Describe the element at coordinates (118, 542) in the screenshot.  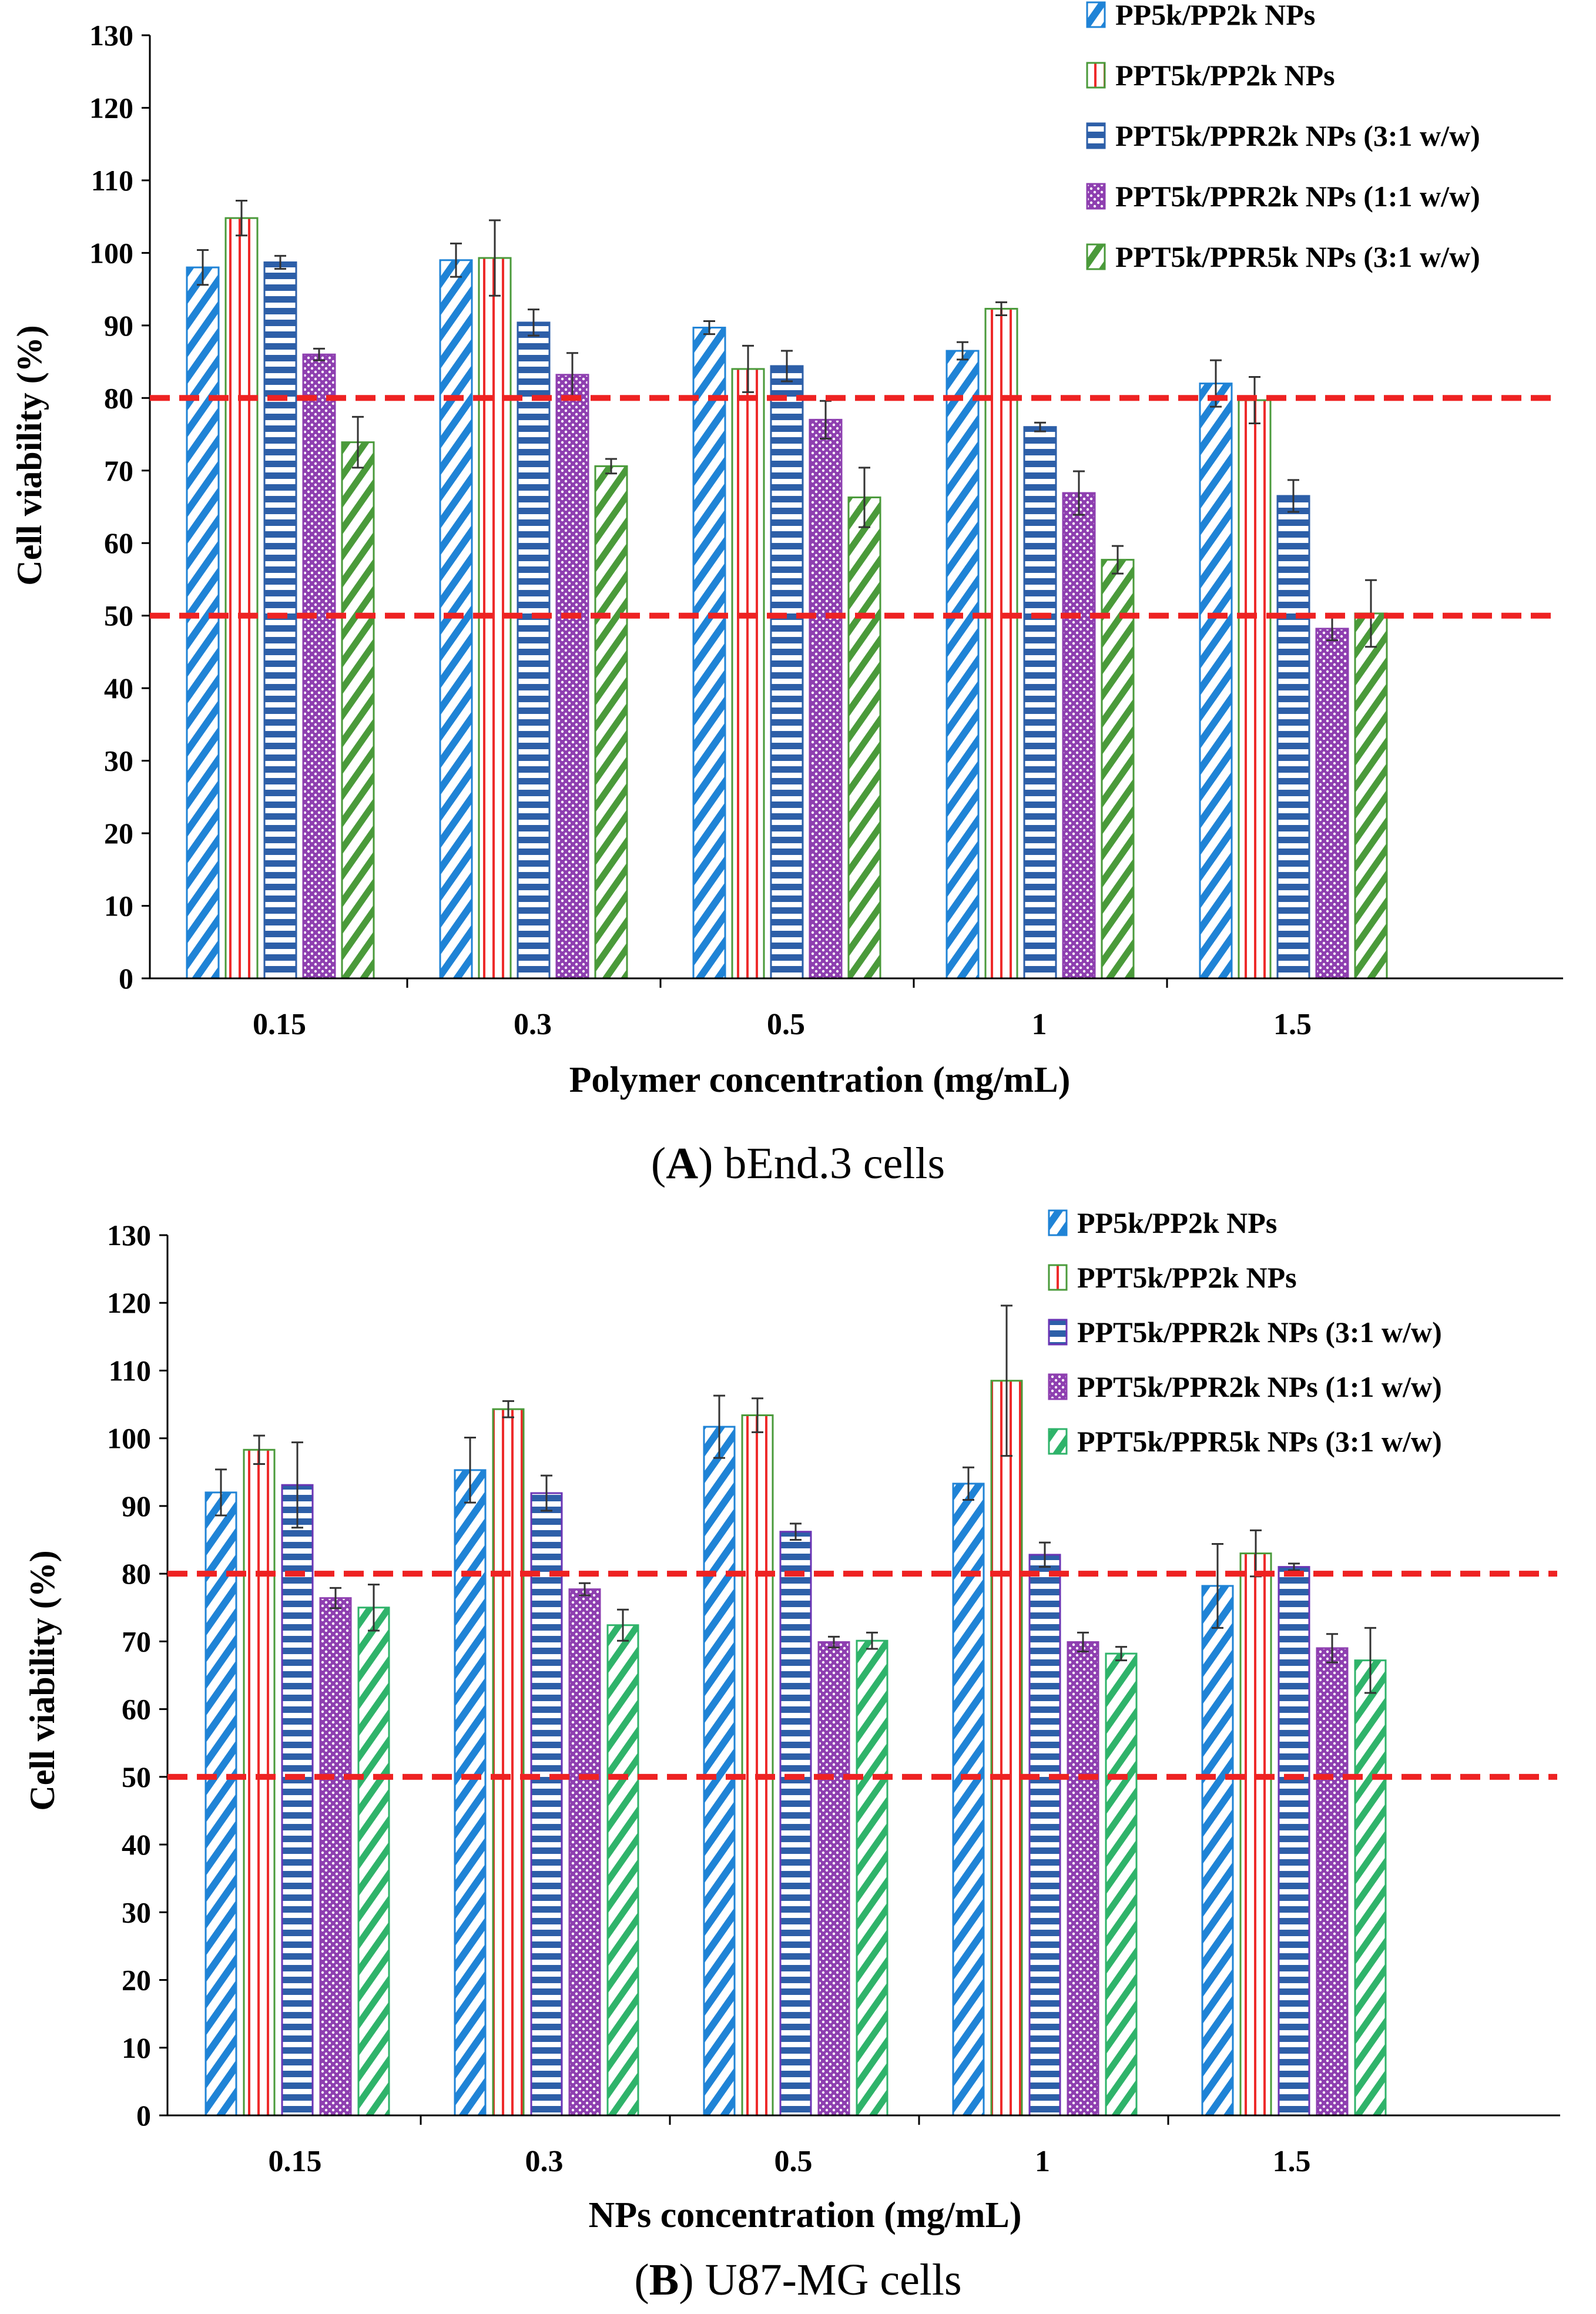
I see `y-tick-label: 60` at that location.